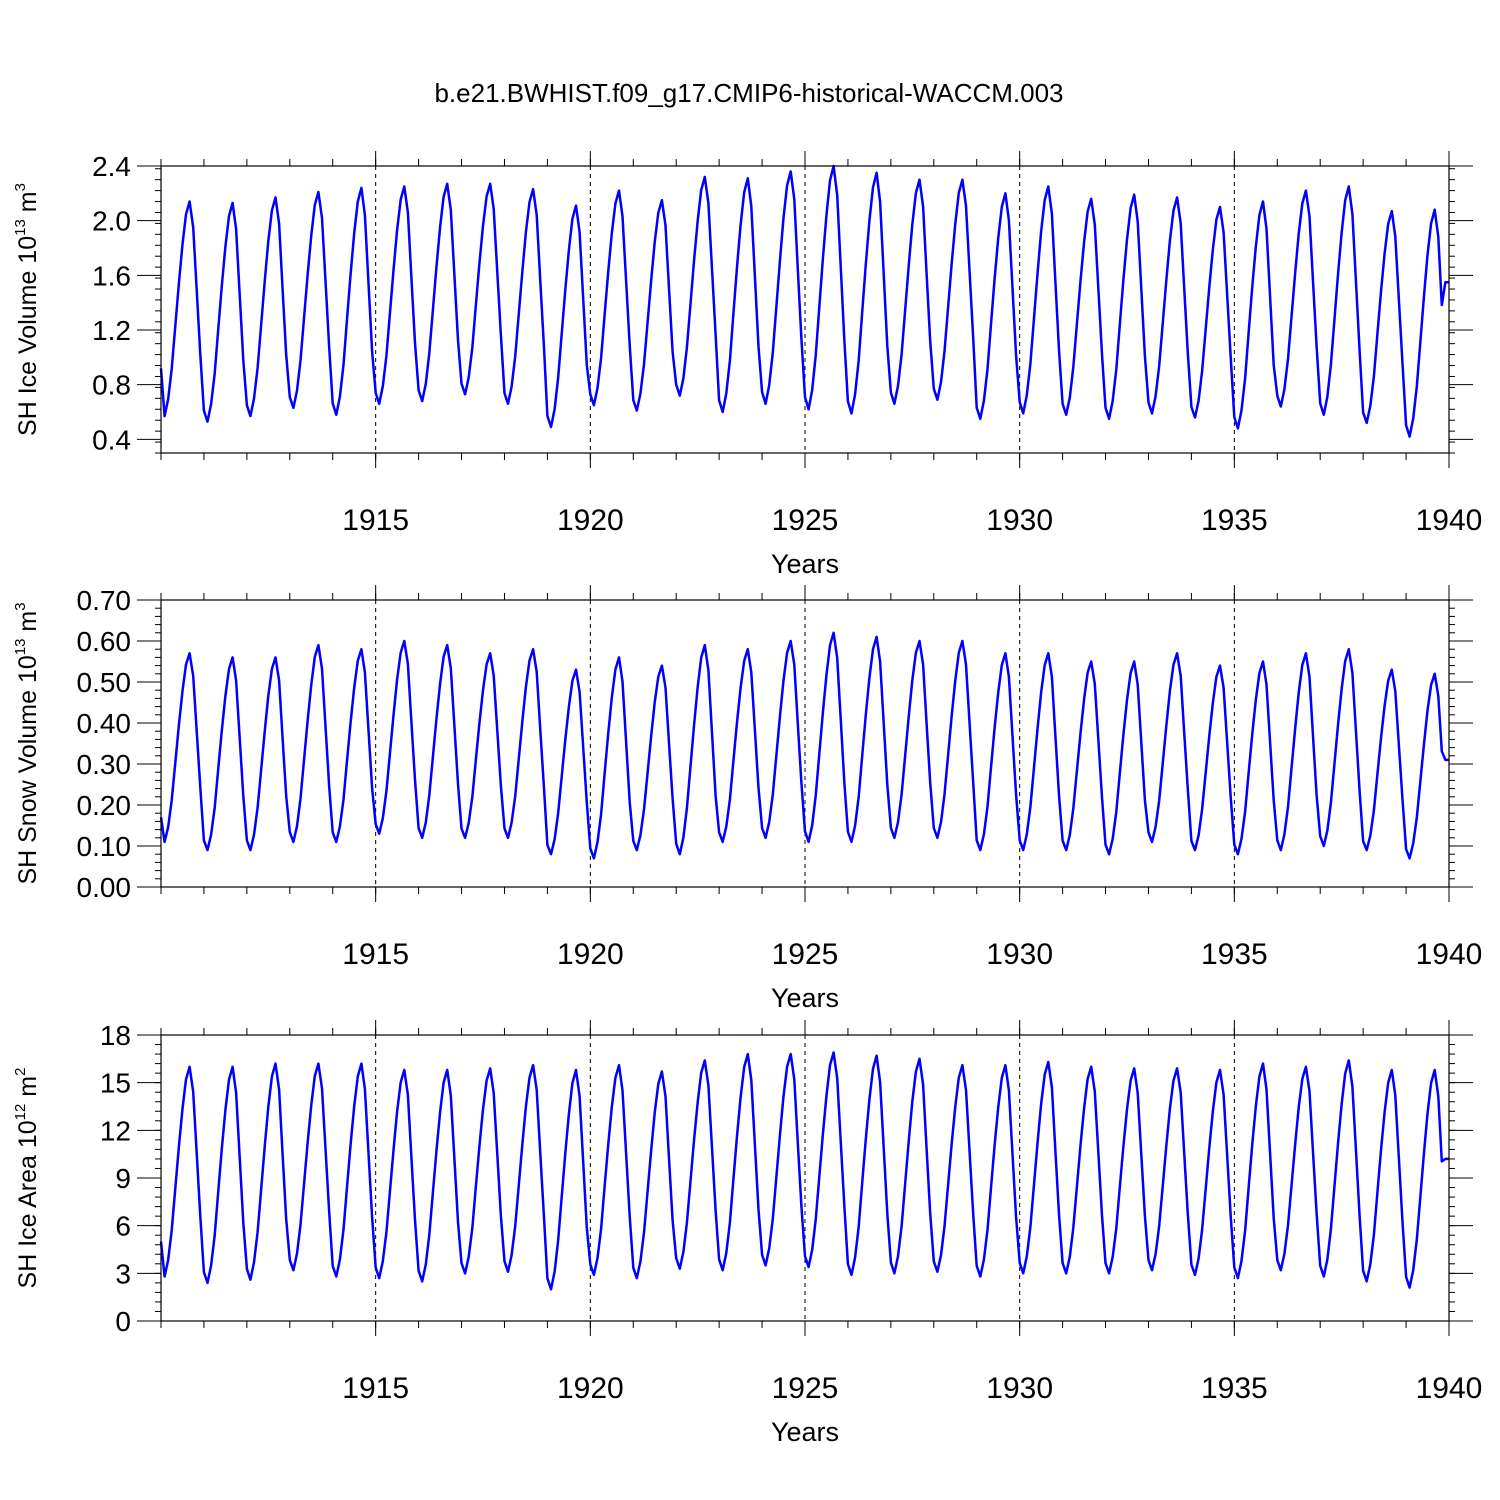  Describe the element at coordinates (115, 1083) in the screenshot. I see `y-tick-label: 15` at that location.